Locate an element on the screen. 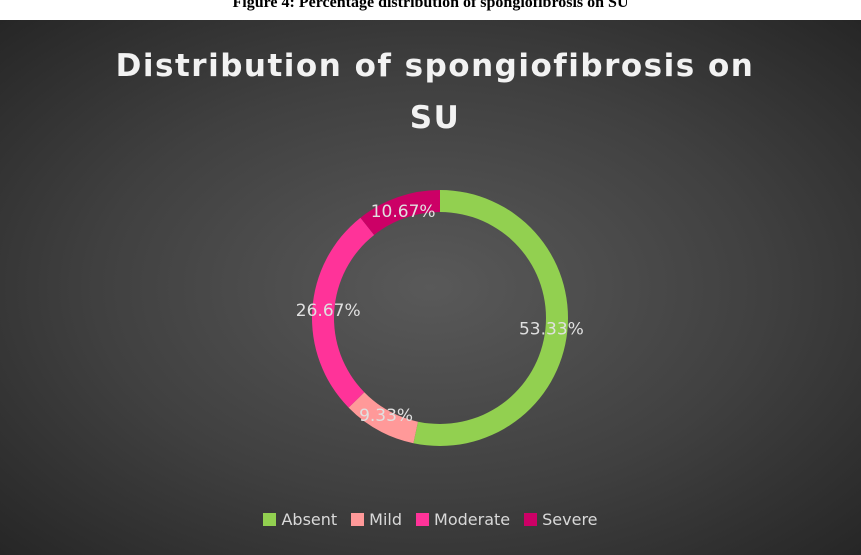 Image resolution: width=861 pixels, height=555 pixels. data-label: 9.33% is located at coordinates (386, 416).